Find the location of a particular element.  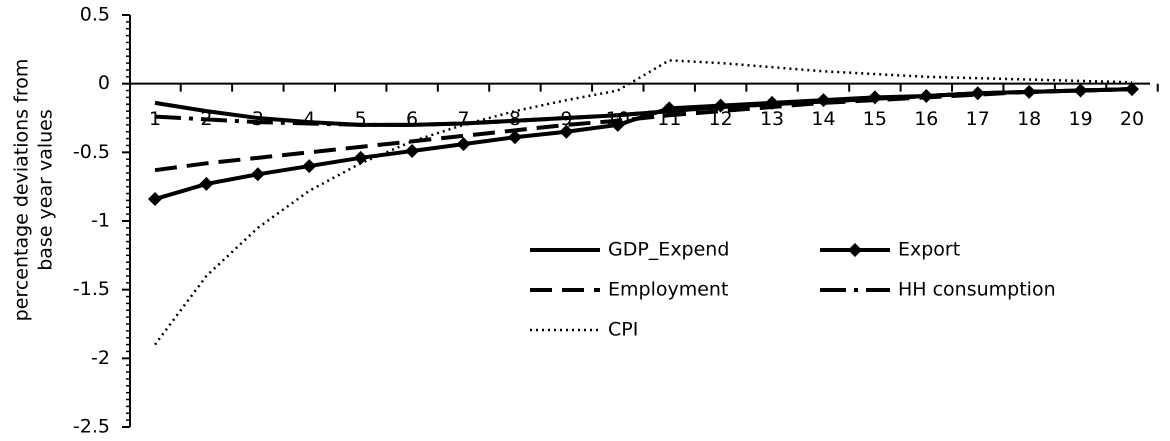

legend-label: HH consumption is located at coordinates (977, 290).